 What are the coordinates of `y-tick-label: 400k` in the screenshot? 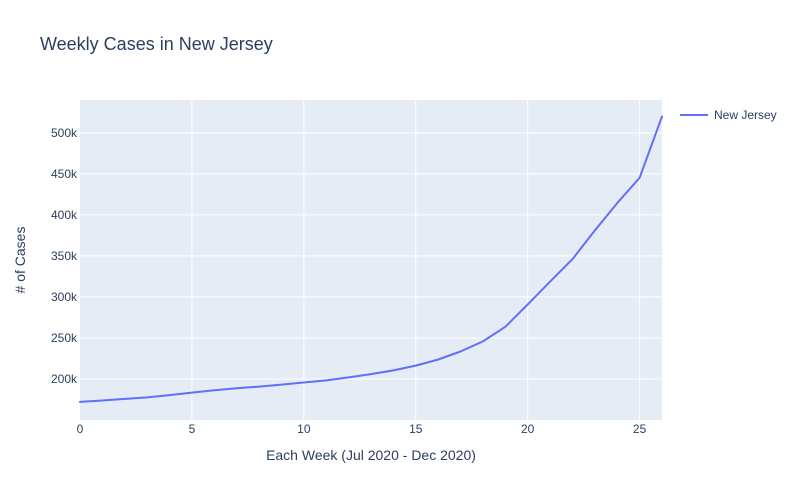 It's located at (64, 215).